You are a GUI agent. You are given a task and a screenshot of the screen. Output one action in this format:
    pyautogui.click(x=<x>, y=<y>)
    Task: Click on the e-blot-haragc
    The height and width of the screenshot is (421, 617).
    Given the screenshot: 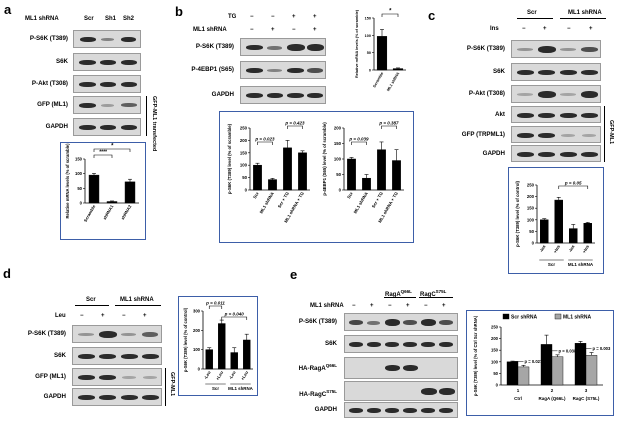 What is the action you would take?
    pyautogui.click(x=401, y=391)
    